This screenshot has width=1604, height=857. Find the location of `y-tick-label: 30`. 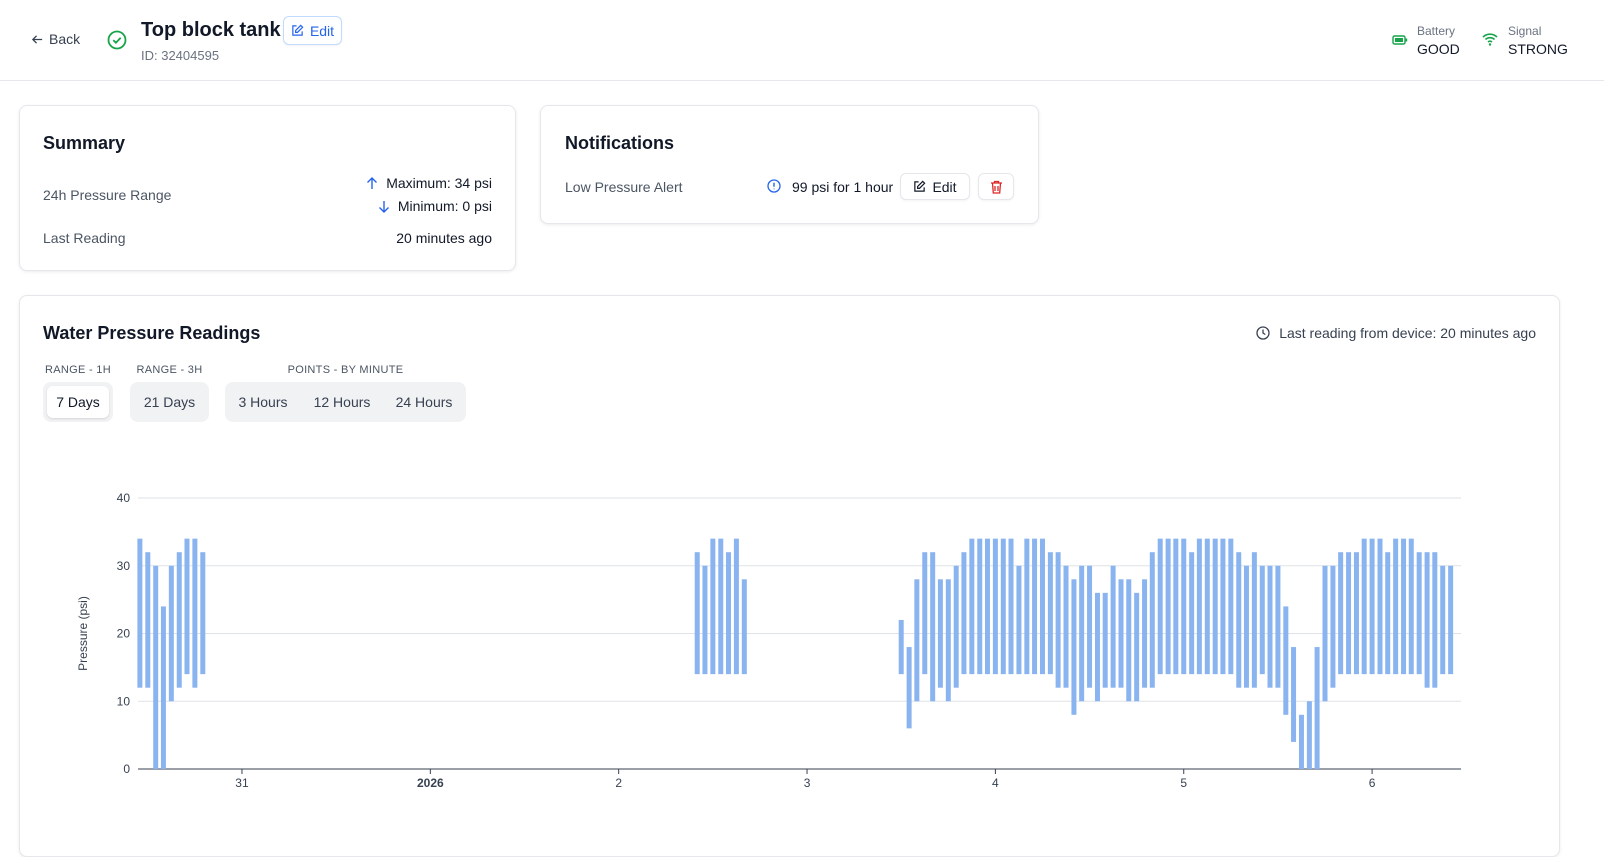

y-tick-label: 30 is located at coordinates (124, 566).